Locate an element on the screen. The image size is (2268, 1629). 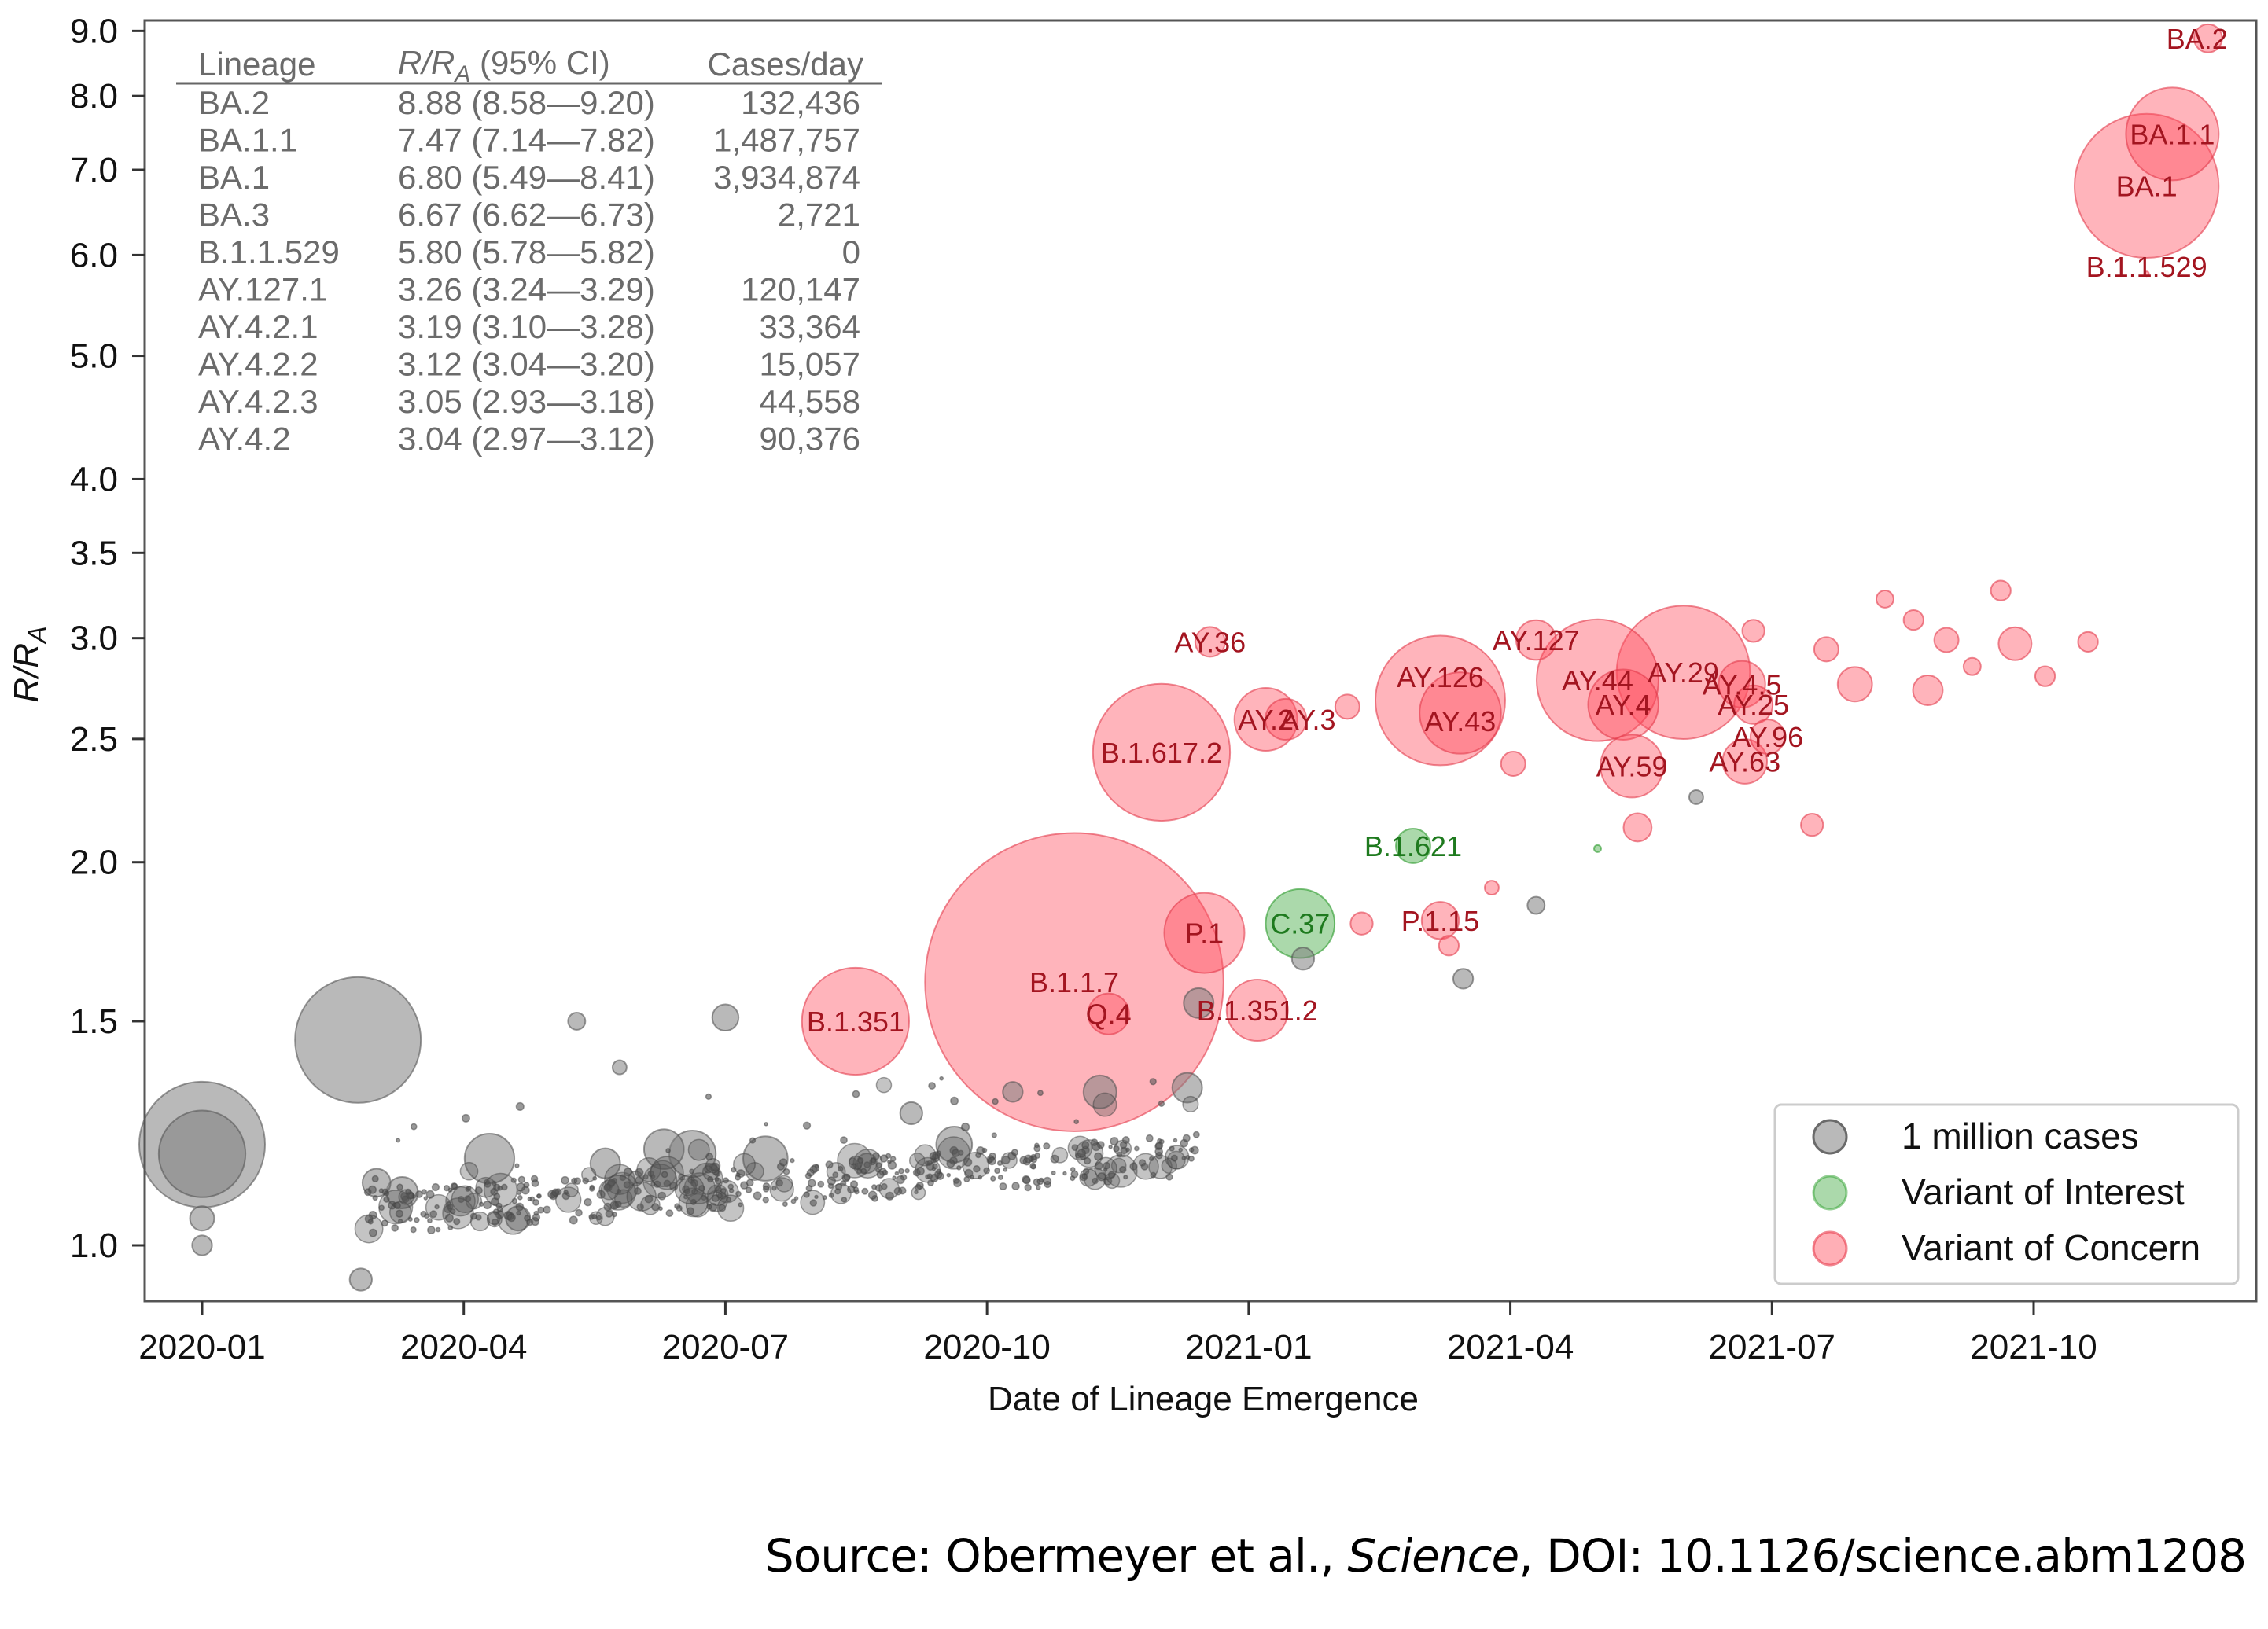
bubble-label: P.1.15 is located at coordinates (1440, 921).